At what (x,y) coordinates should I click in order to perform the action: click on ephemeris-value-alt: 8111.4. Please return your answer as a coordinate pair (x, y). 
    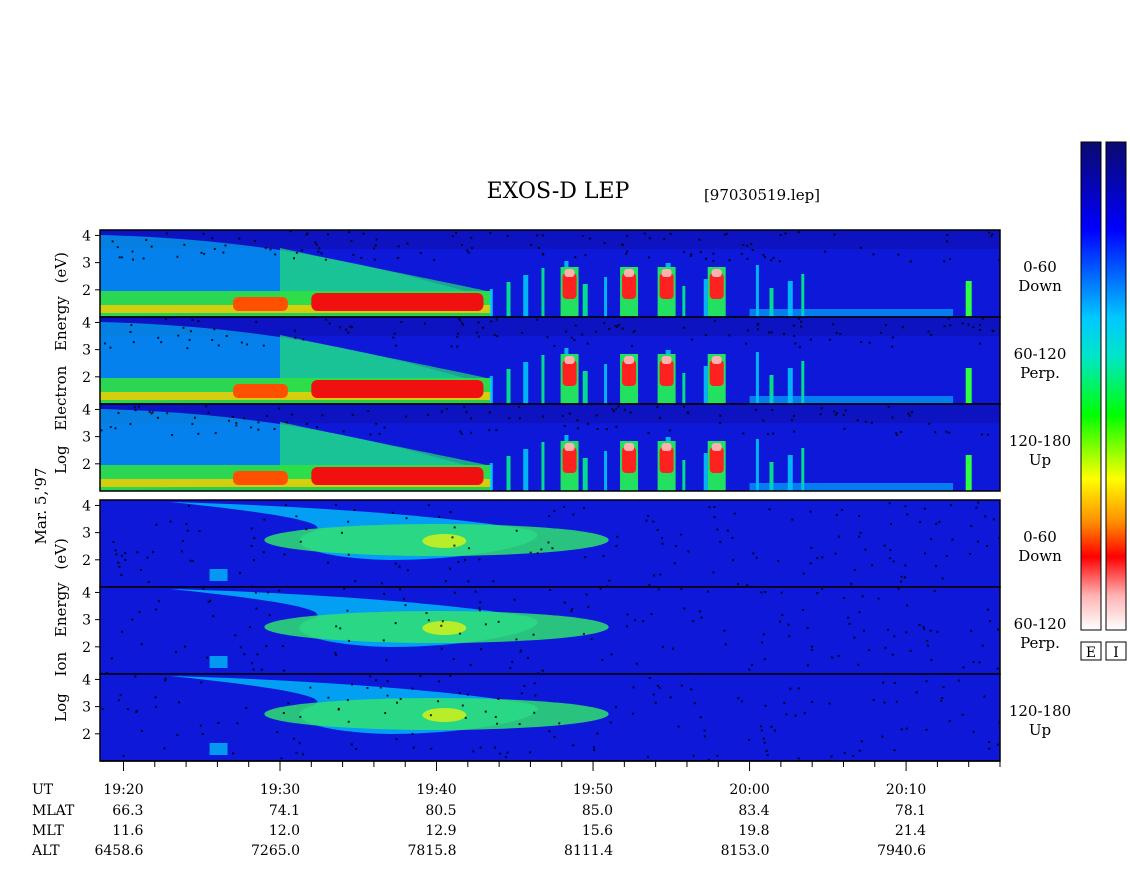
    Looking at the image, I should click on (588, 851).